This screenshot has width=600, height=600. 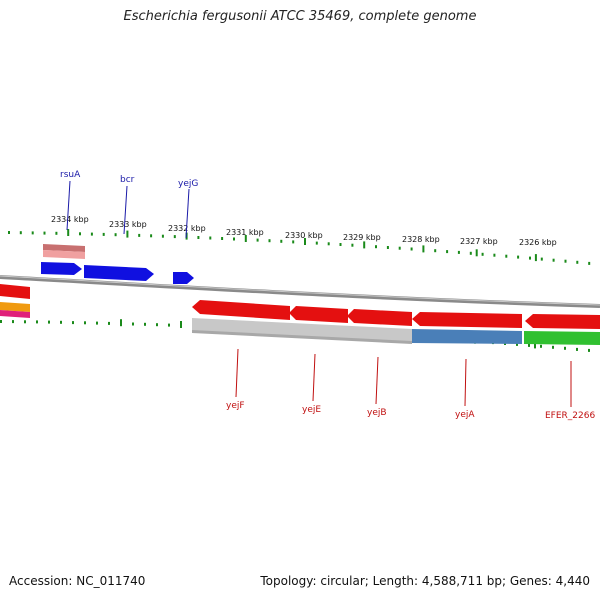 I want to click on feature-red-left, so click(x=15, y=291).